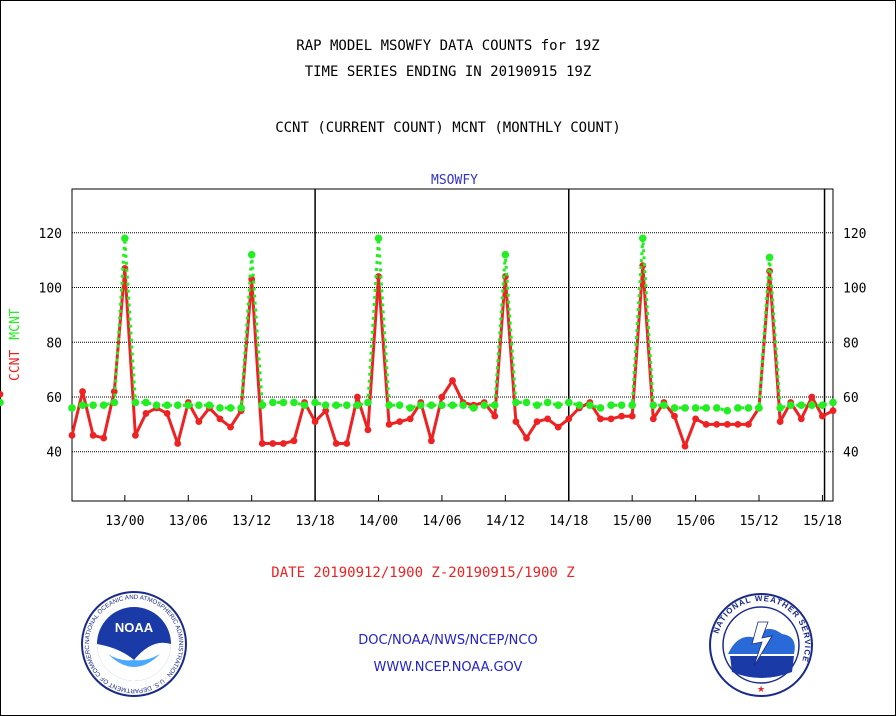 Image resolution: width=896 pixels, height=716 pixels. I want to click on y-tick-label-left: 80, so click(54, 343).